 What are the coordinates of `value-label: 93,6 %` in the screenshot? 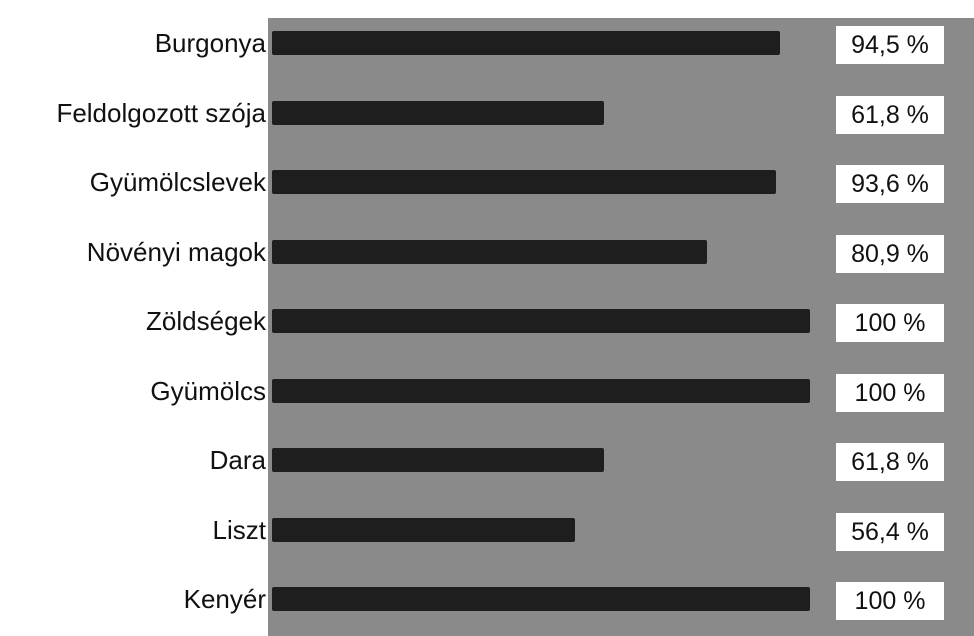 It's located at (890, 184).